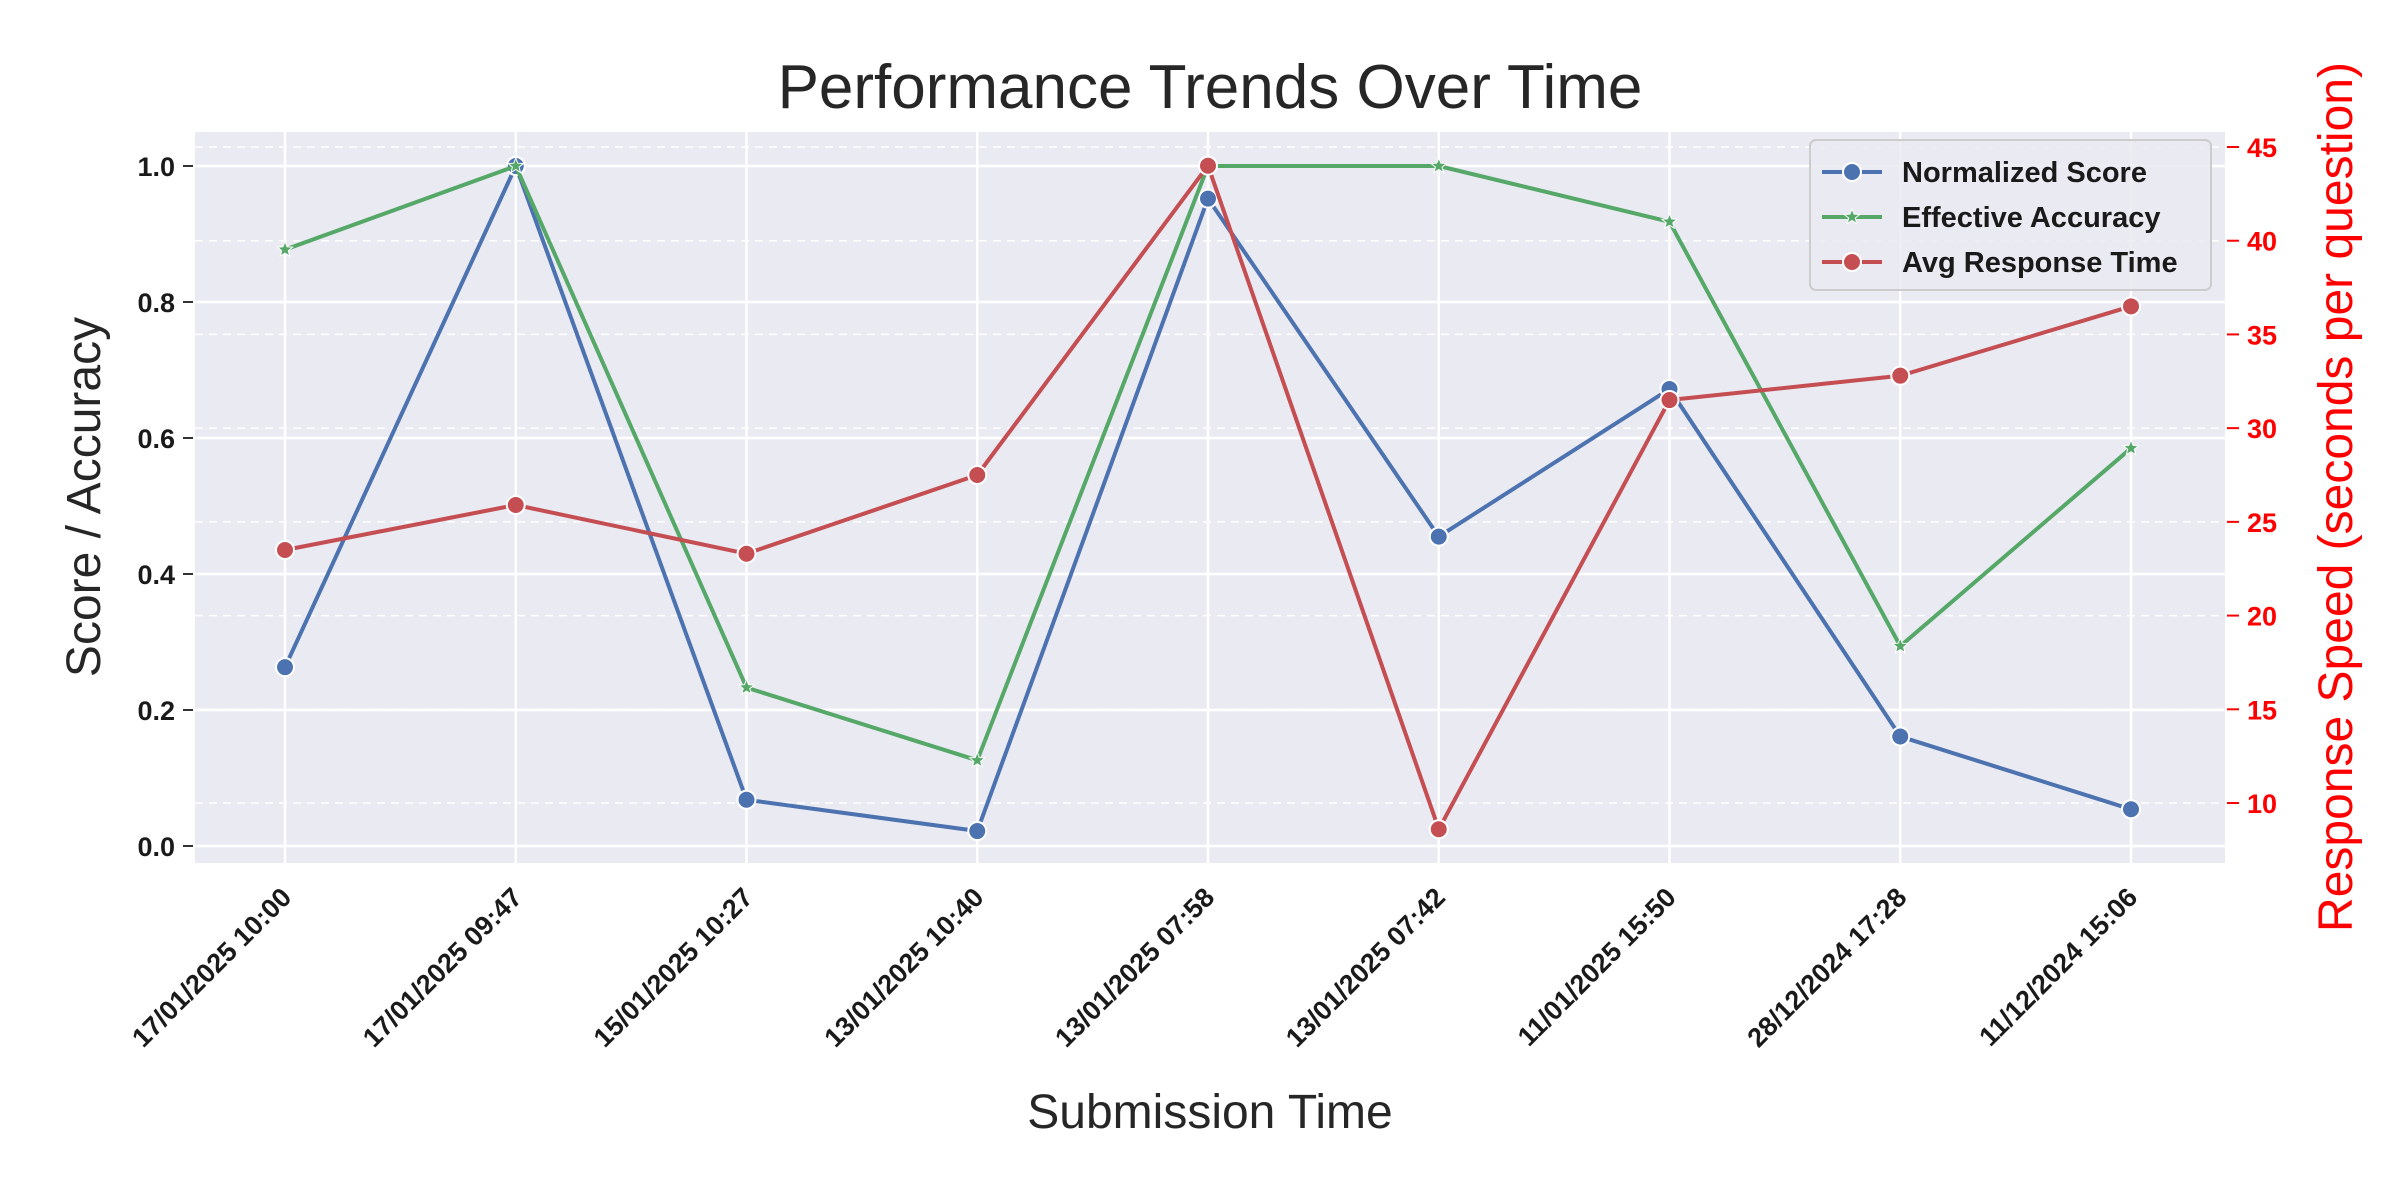  Describe the element at coordinates (156, 167) in the screenshot. I see `y-tick-label: 1.0` at that location.